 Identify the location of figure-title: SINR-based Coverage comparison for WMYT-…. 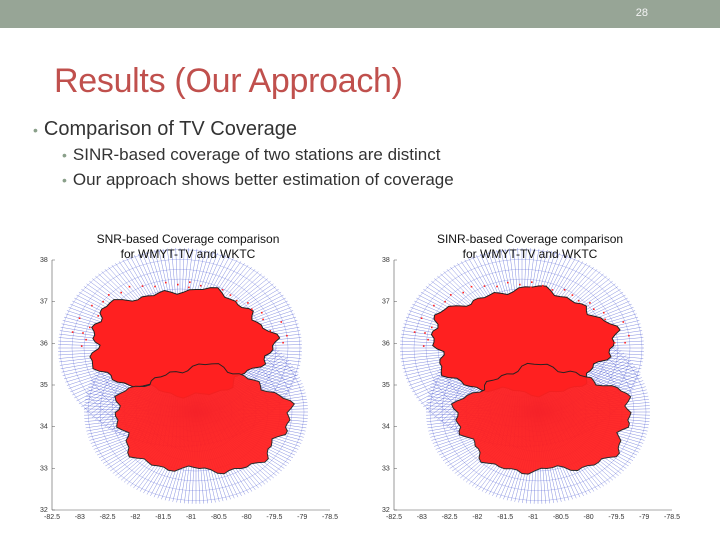
(530, 247).